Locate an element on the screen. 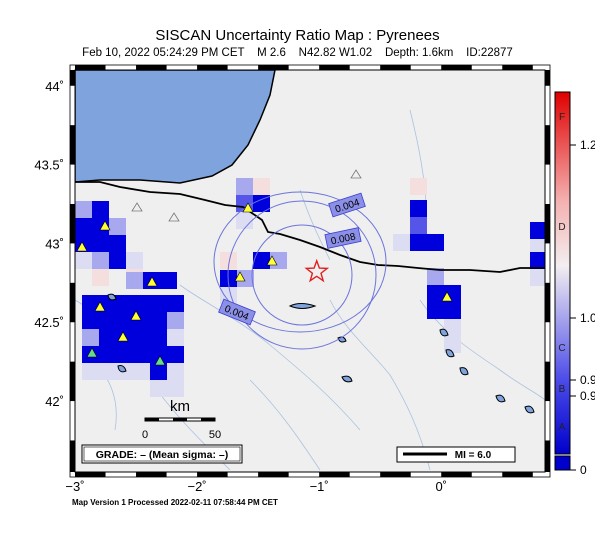 Image resolution: width=595 pixels, height=542 pixels. lat-label: 42˚ is located at coordinates (54, 401).